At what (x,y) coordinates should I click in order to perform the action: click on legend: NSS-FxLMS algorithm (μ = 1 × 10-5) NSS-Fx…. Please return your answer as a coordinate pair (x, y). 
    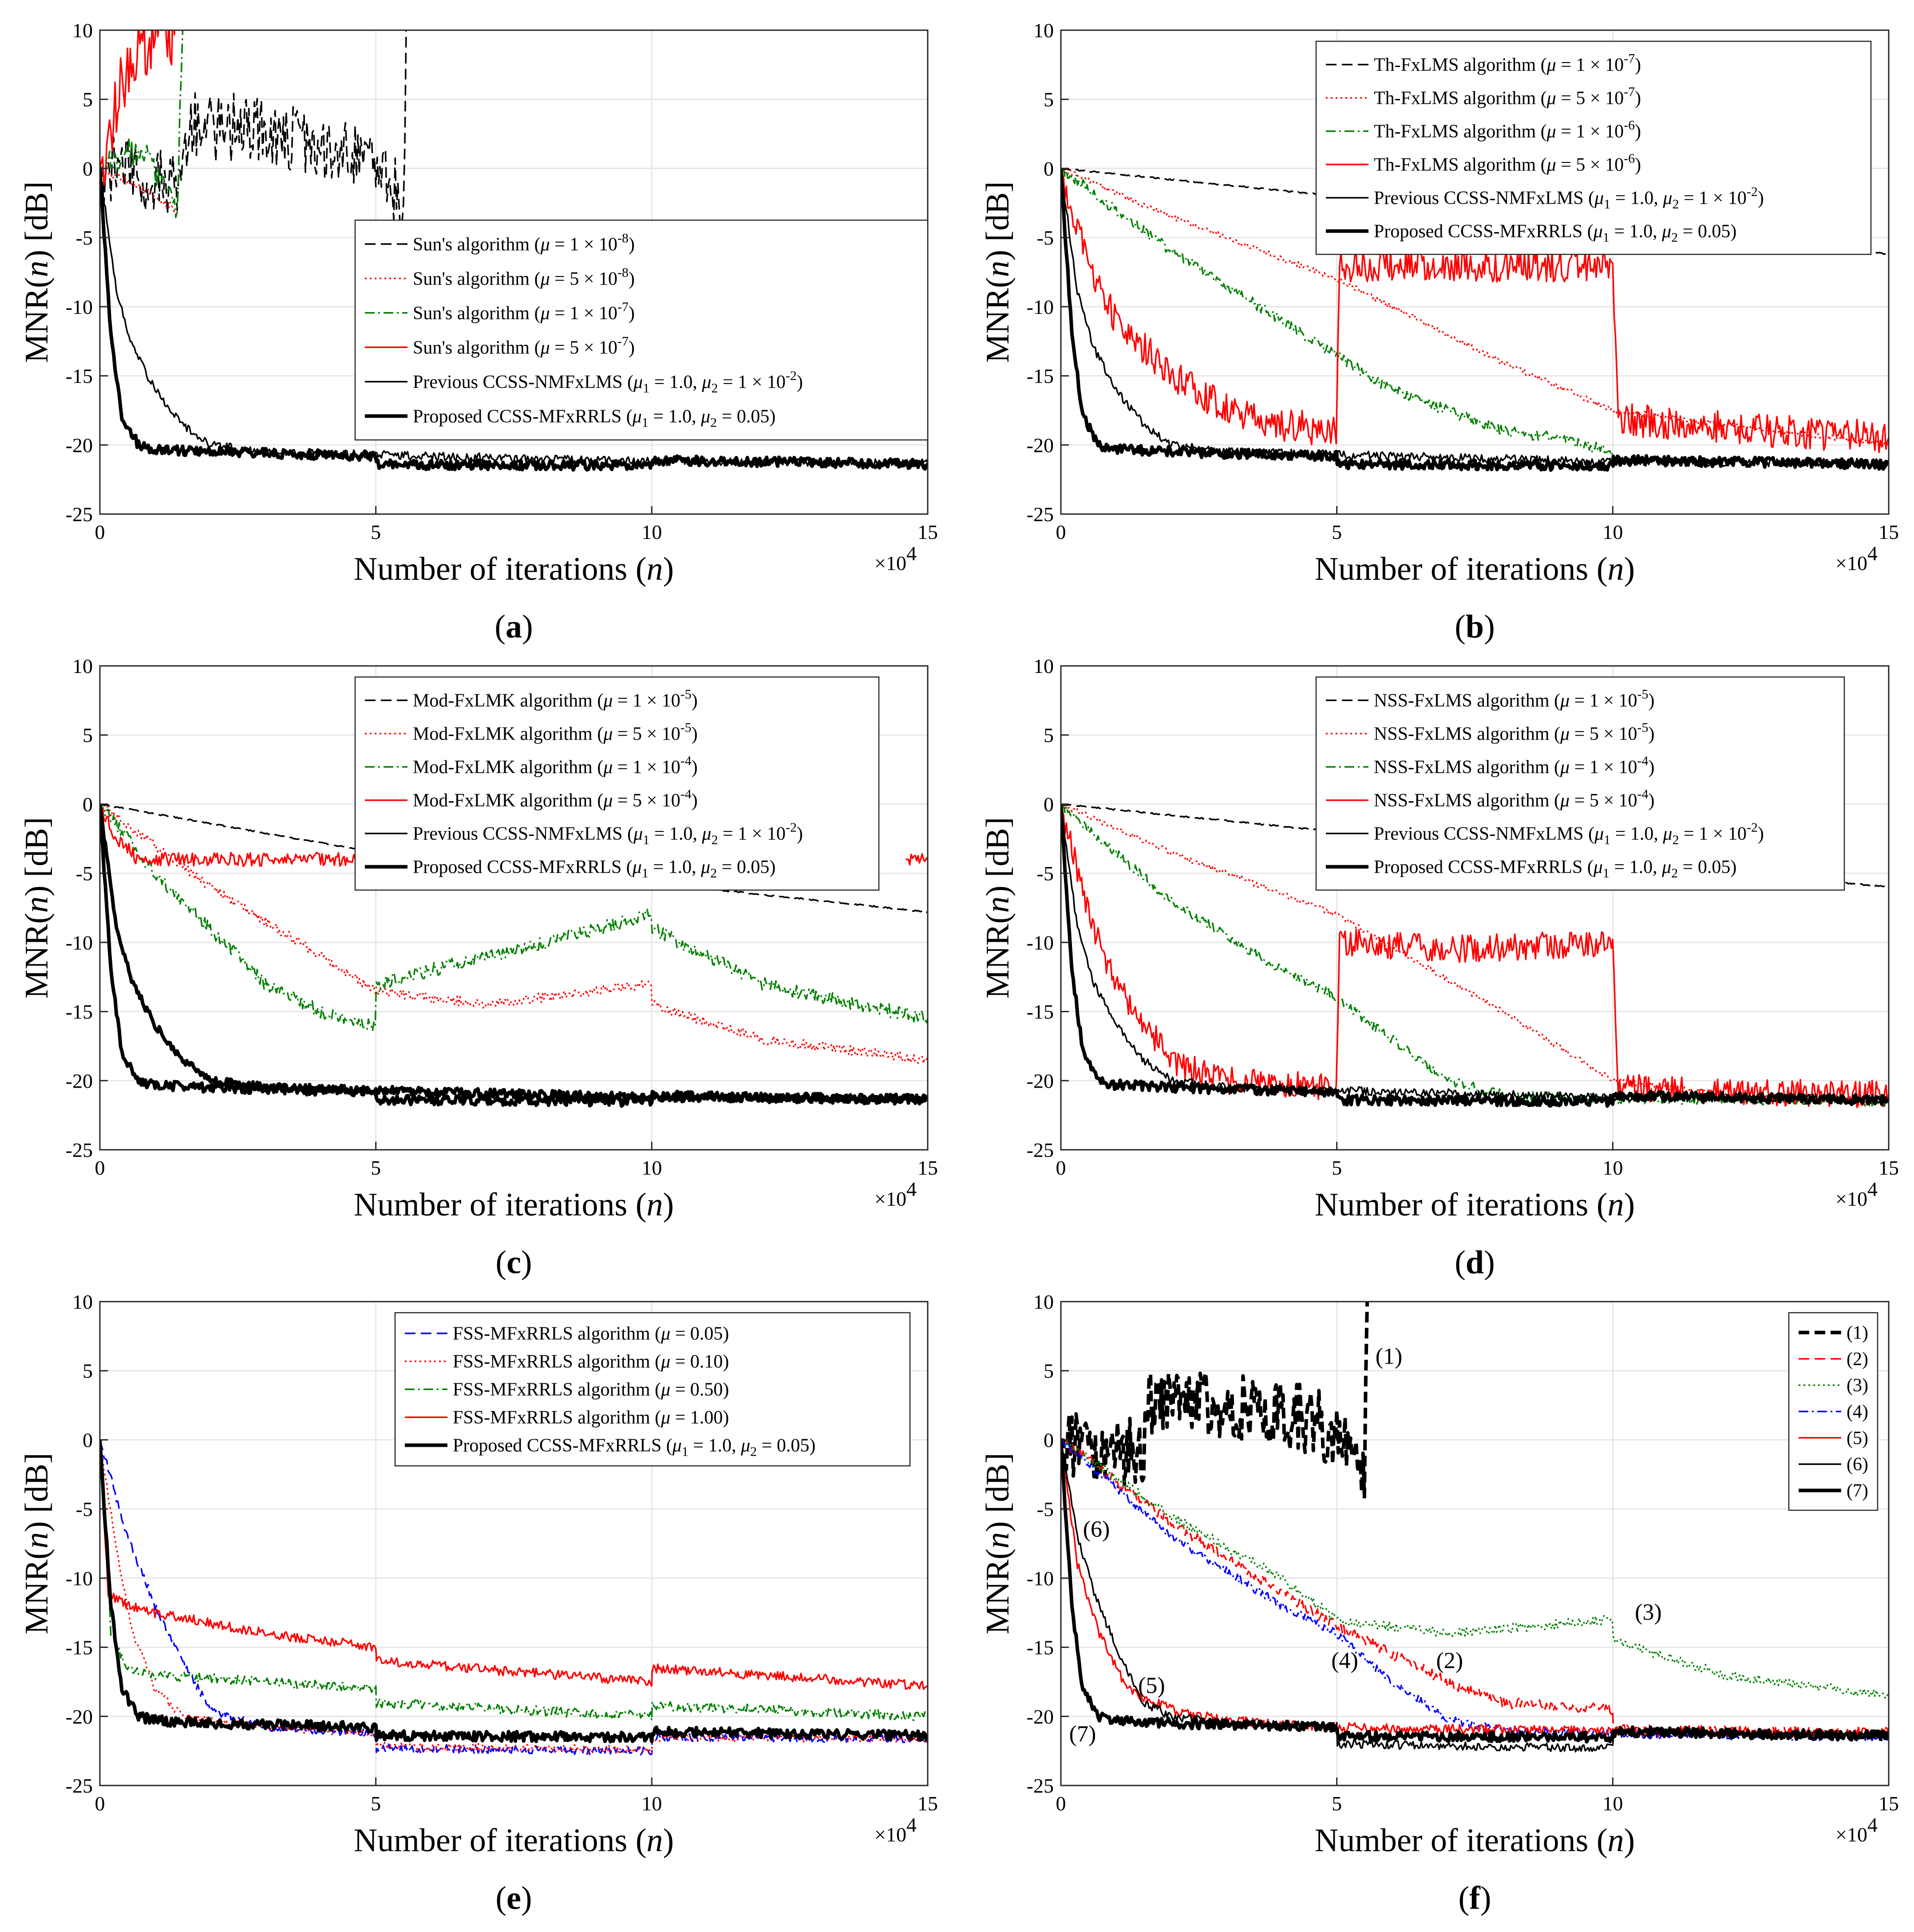
    Looking at the image, I should click on (1580, 783).